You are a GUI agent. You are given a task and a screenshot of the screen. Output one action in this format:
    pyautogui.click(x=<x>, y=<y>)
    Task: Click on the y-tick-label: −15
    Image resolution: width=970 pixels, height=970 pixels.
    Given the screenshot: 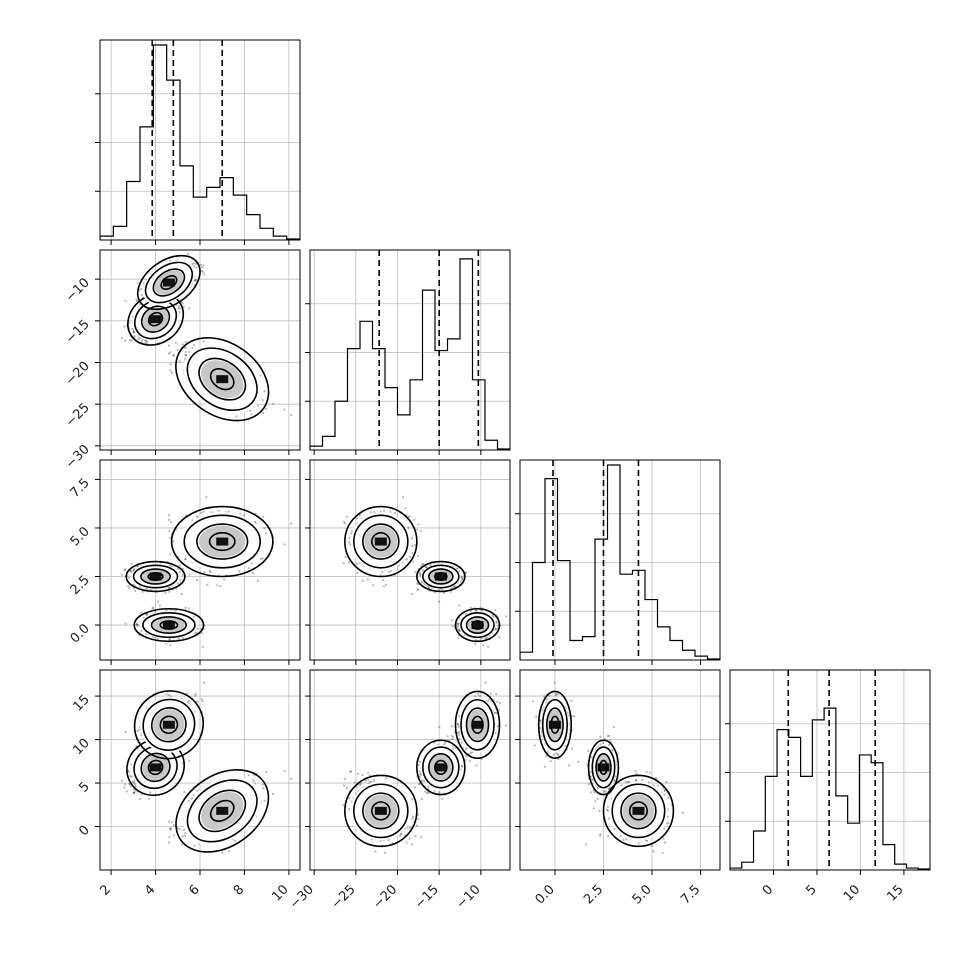 What is the action you would take?
    pyautogui.click(x=78, y=332)
    